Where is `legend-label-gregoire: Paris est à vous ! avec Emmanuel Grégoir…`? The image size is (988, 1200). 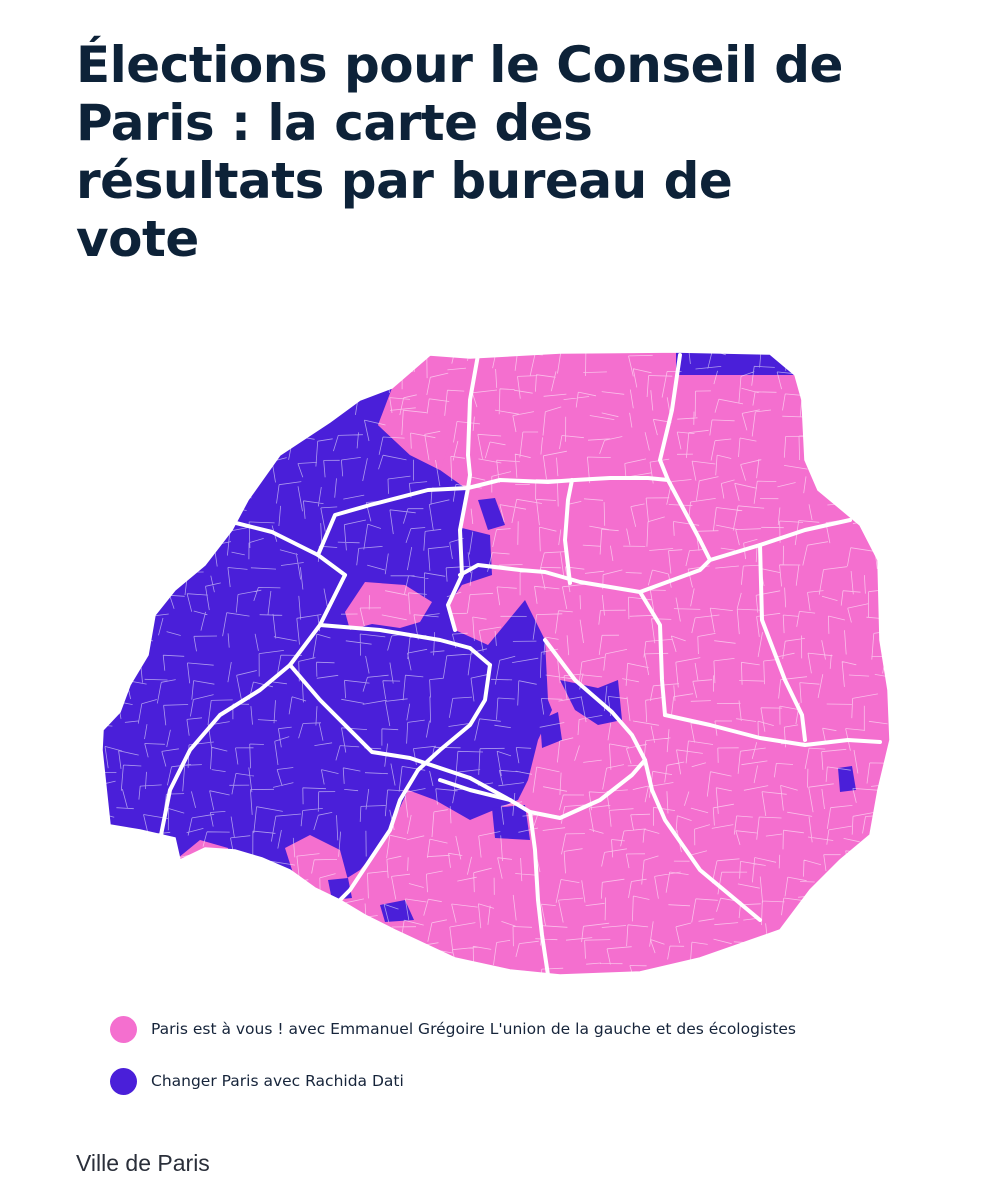
legend-label-gregoire: Paris est à vous ! avec Emmanuel Grégoir… is located at coordinates (474, 1029).